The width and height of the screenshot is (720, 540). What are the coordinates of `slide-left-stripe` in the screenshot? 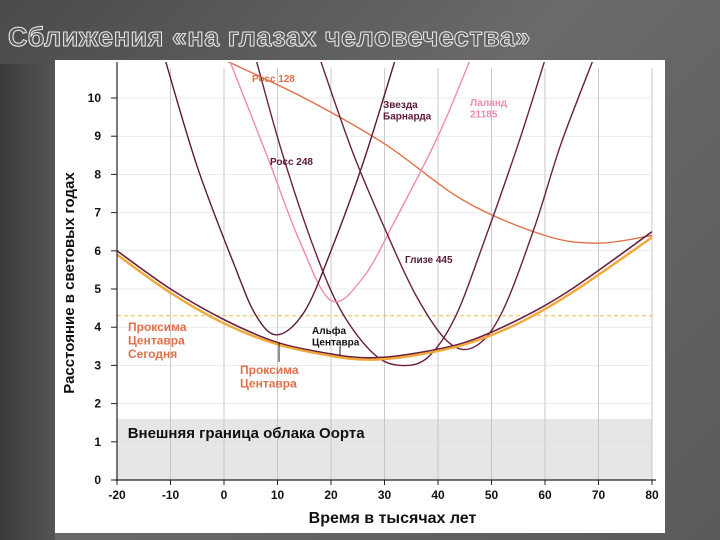 It's located at (27, 302).